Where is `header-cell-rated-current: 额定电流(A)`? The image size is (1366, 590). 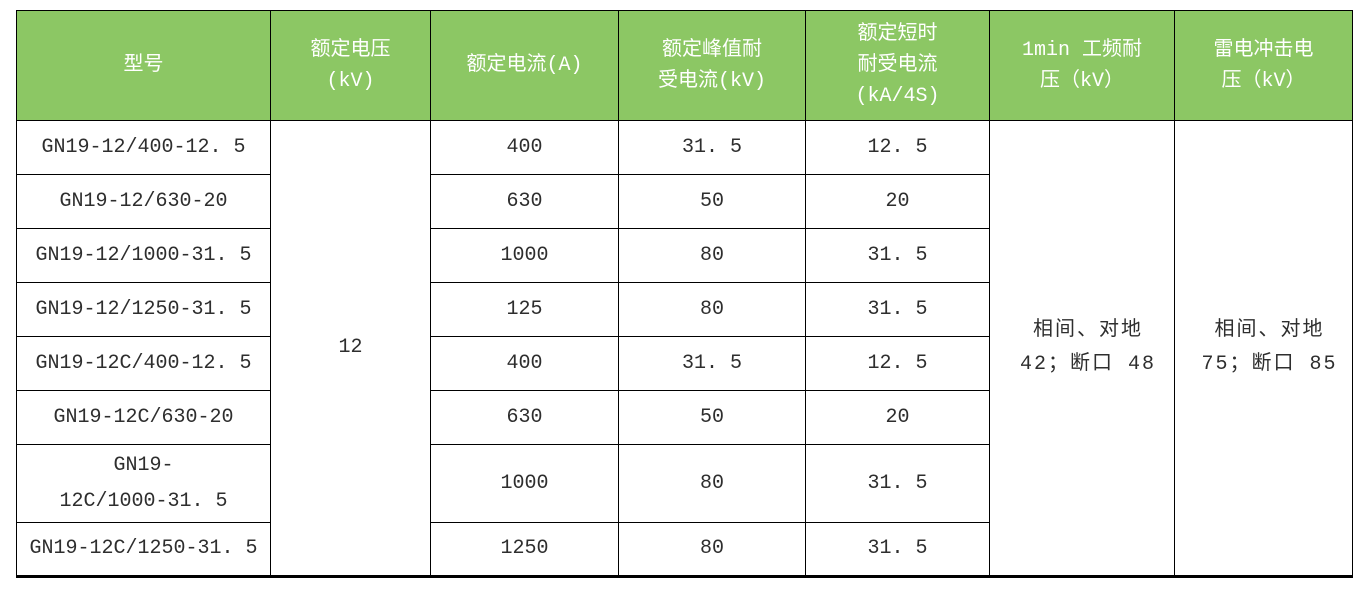
header-cell-rated-current: 额定电流(A) is located at coordinates (524, 65).